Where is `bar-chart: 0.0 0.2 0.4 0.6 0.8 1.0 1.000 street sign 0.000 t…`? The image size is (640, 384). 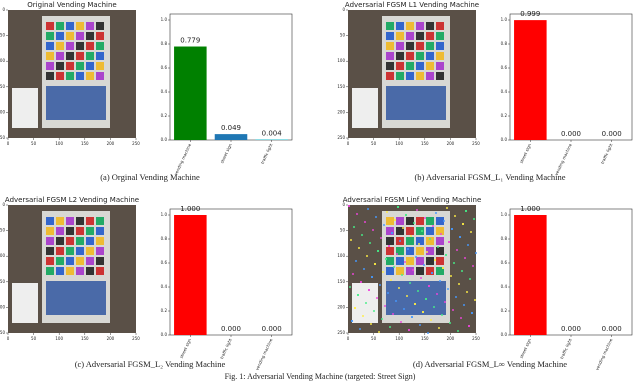
bar-chart: 0.0 0.2 0.4 0.6 0.8 1.0 1.000 street sign 0.000 t… is located at coordinates (227, 288).